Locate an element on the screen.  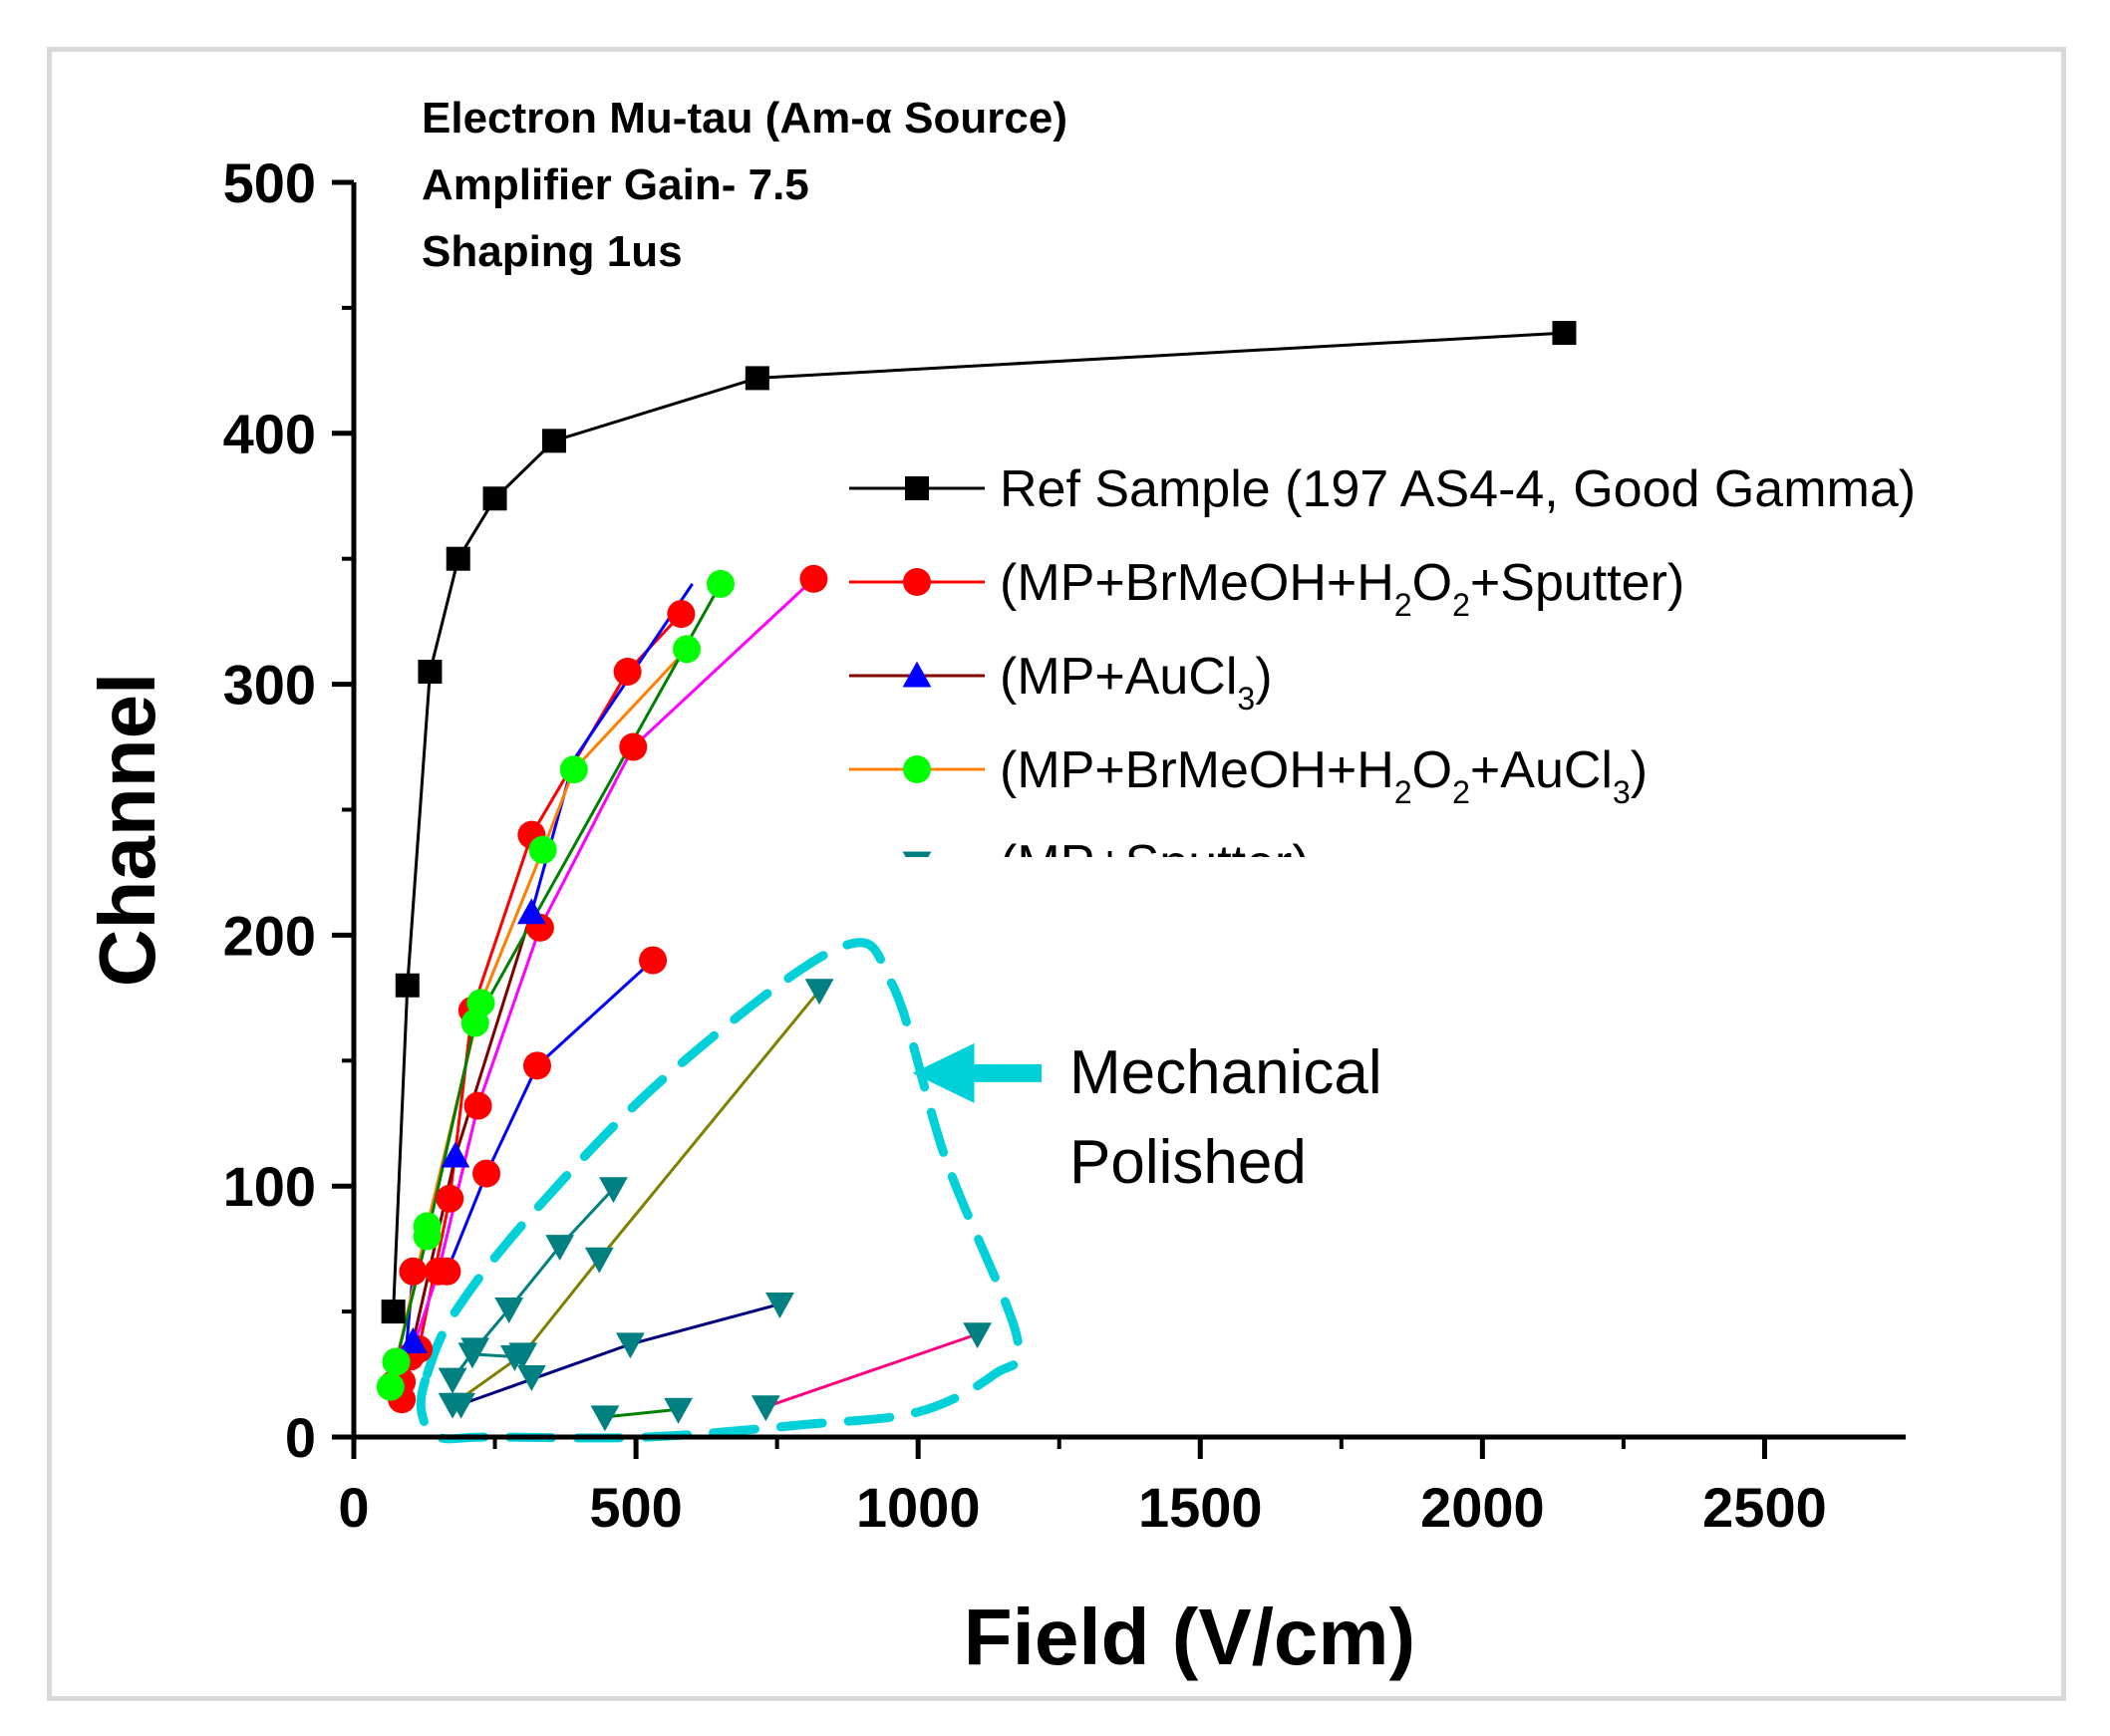
legend-label-part: Ref Sample (197 AS4-4, Good Gamma) is located at coordinates (1458, 489).